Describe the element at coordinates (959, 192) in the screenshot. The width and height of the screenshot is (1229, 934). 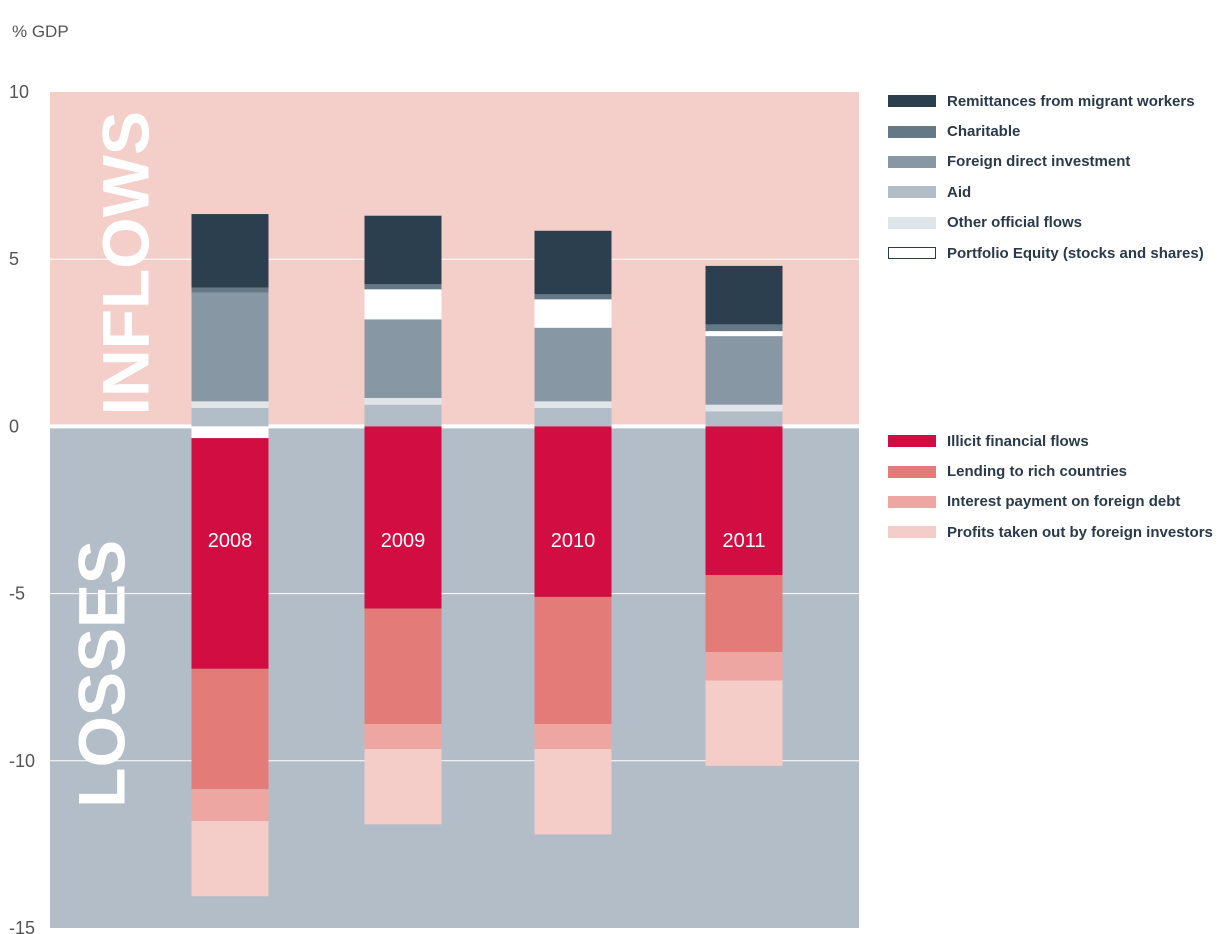
I see `legend-label: Aid` at that location.